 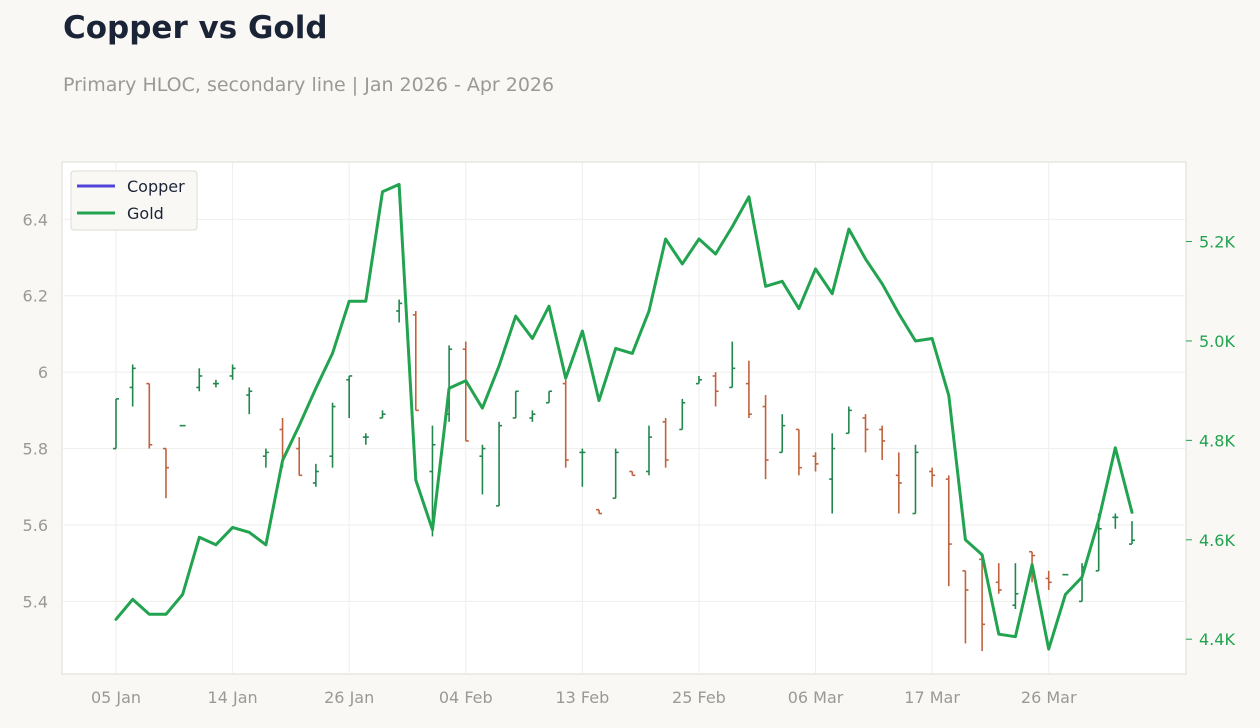 What do you see at coordinates (156, 186) in the screenshot?
I see `legend-copper-label: Copper` at bounding box center [156, 186].